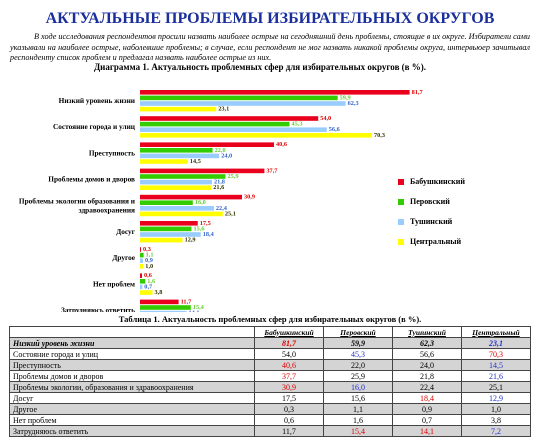 This screenshot has height=437, width=540. What do you see at coordinates (496, 343) in the screenshot?
I see `value-cell: 23,1` at bounding box center [496, 343].